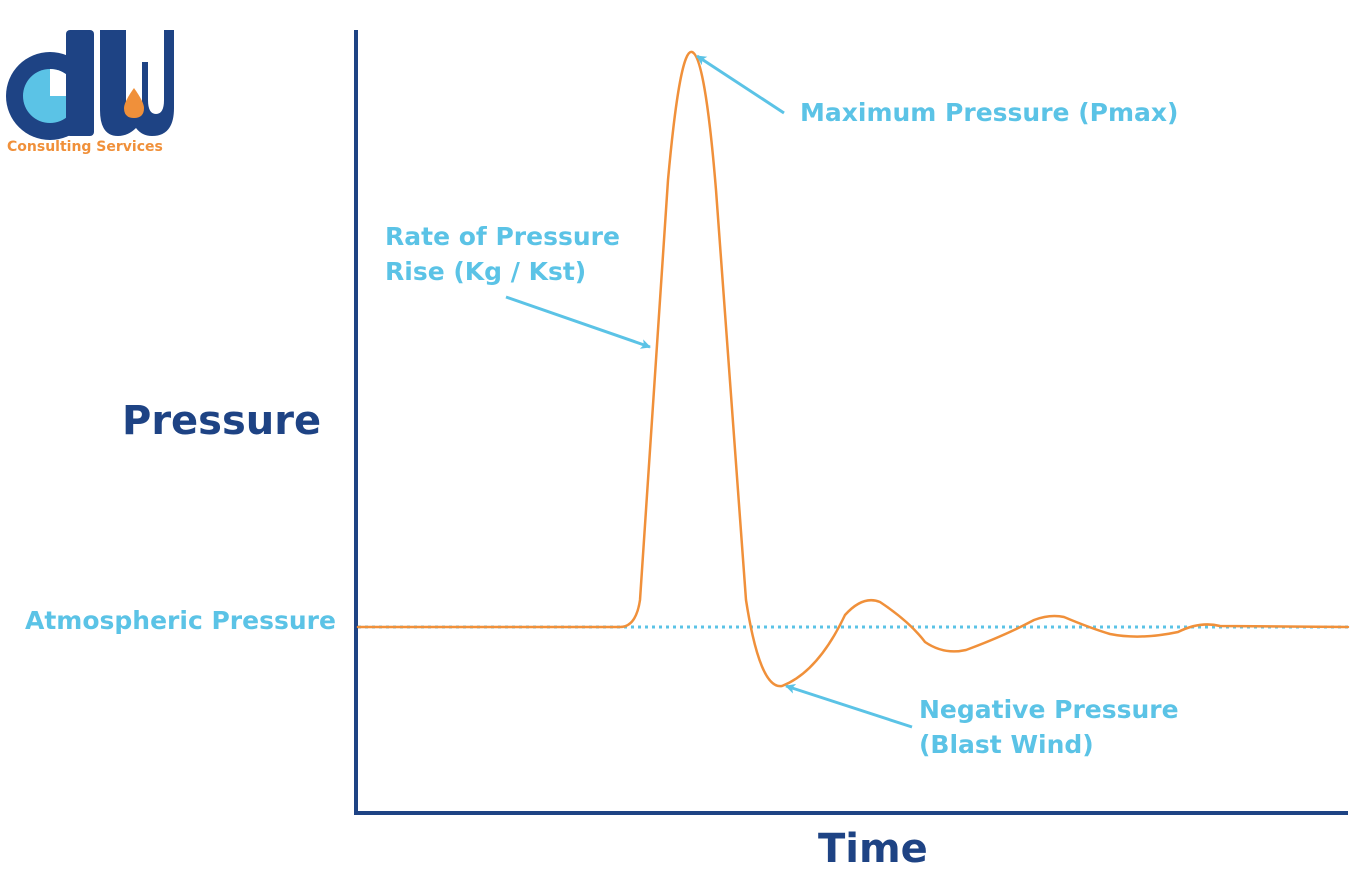  Describe the element at coordinates (134, 103) in the screenshot. I see `logo-drop` at that location.